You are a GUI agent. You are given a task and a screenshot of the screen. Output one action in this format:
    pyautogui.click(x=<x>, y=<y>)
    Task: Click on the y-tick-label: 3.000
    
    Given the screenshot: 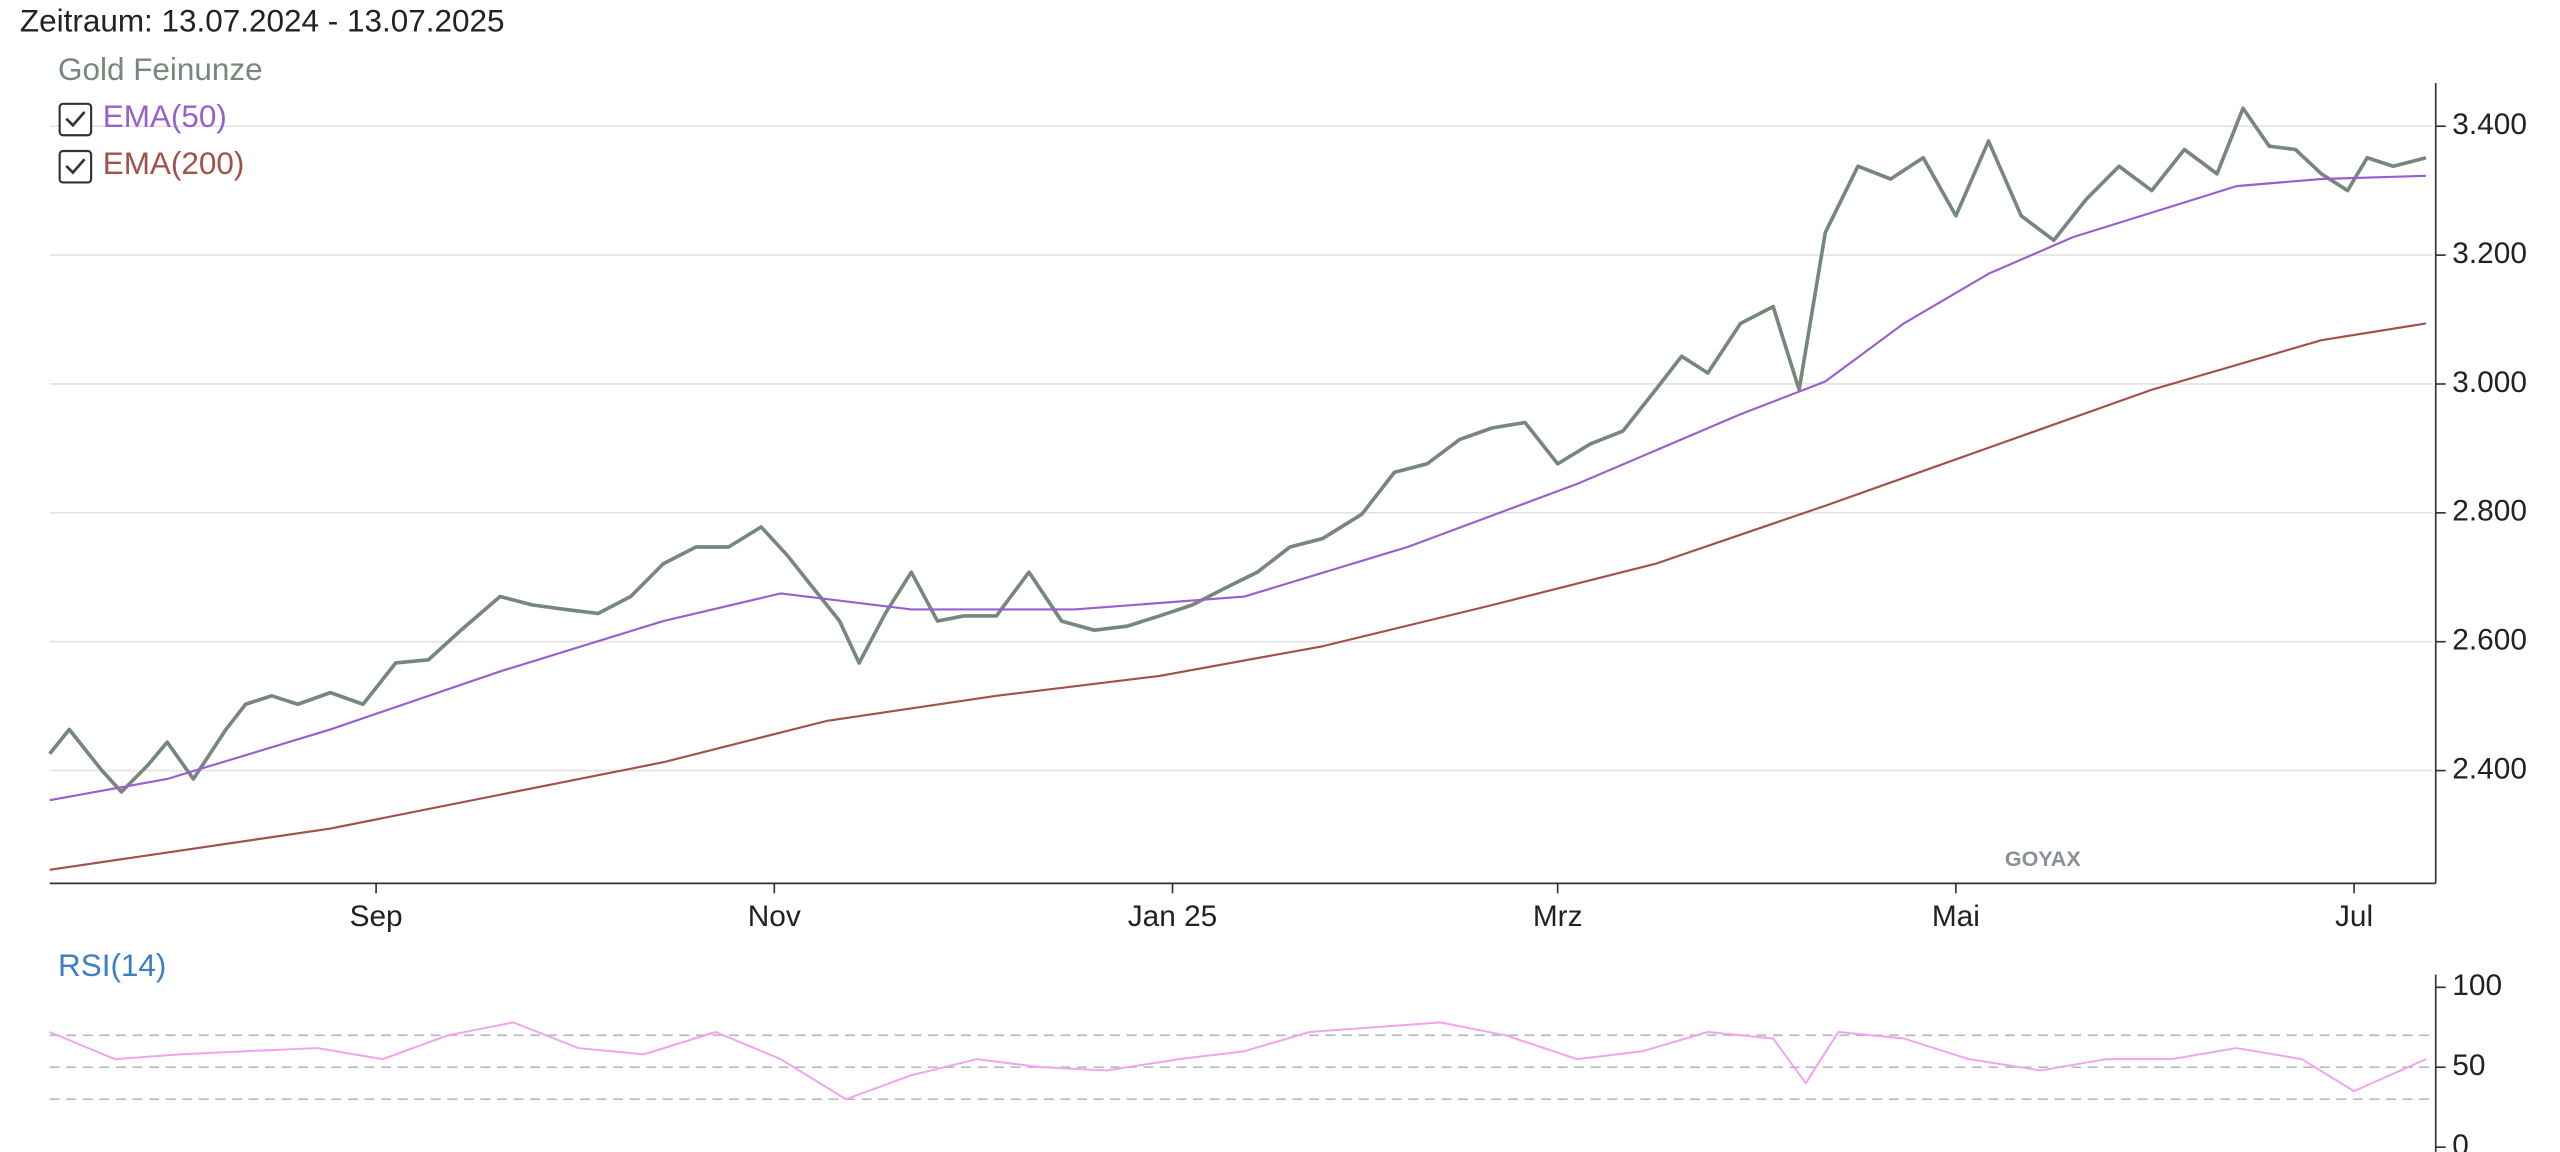 What is the action you would take?
    pyautogui.click(x=2489, y=382)
    